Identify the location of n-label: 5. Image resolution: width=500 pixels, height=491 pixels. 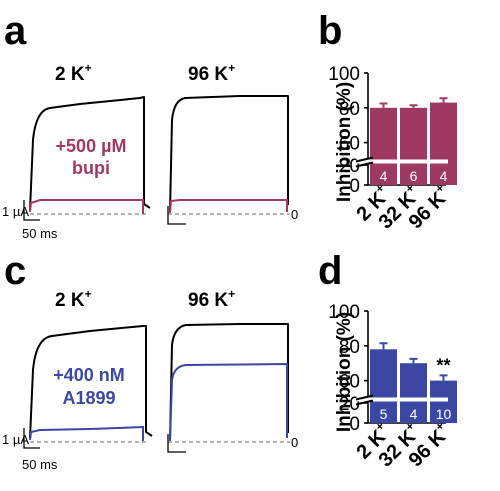
(384, 414).